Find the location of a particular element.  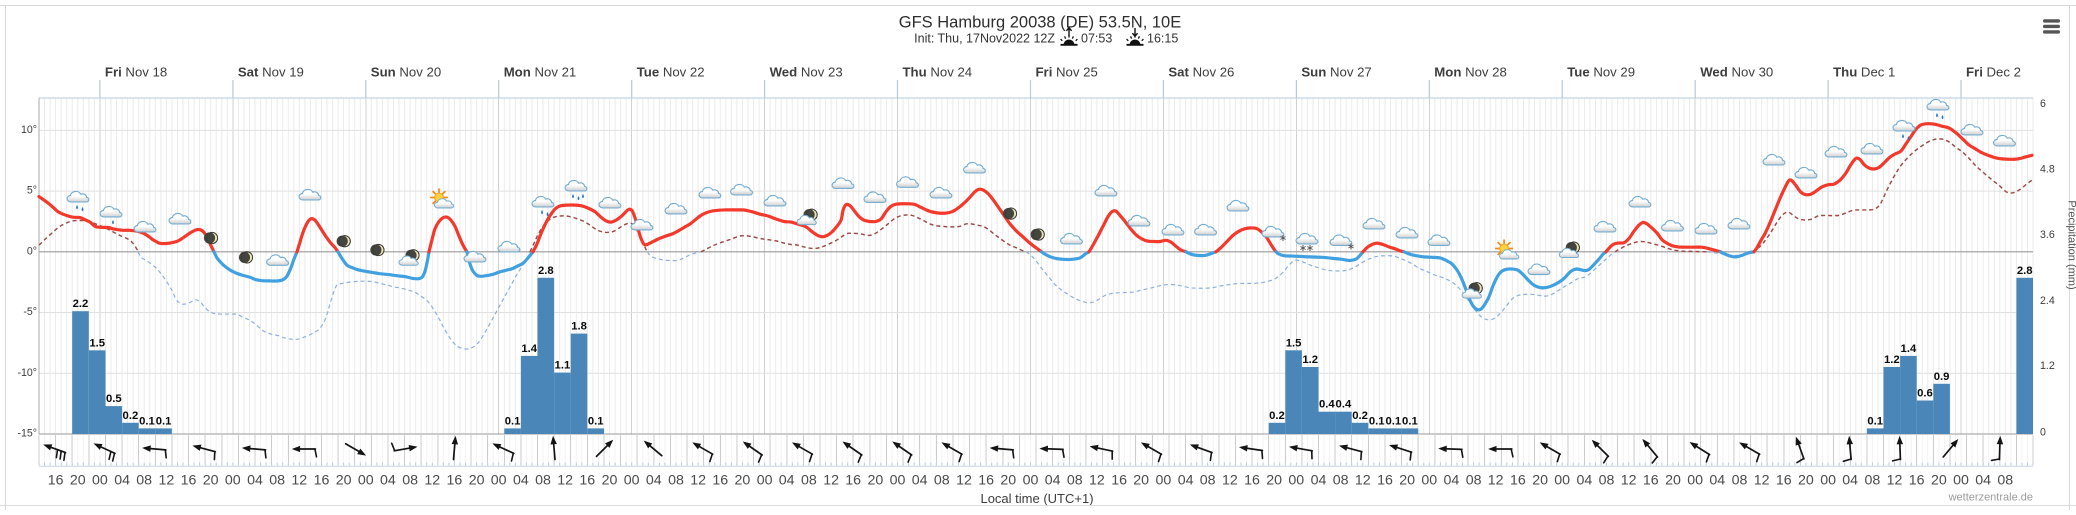

svg-text: Precipitation (mm) is located at coordinates (2071, 244).